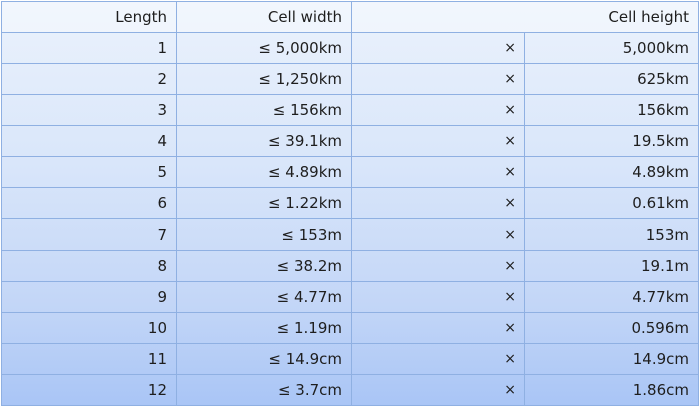  I want to click on cell-width: ≤ 38.2m, so click(264, 265).